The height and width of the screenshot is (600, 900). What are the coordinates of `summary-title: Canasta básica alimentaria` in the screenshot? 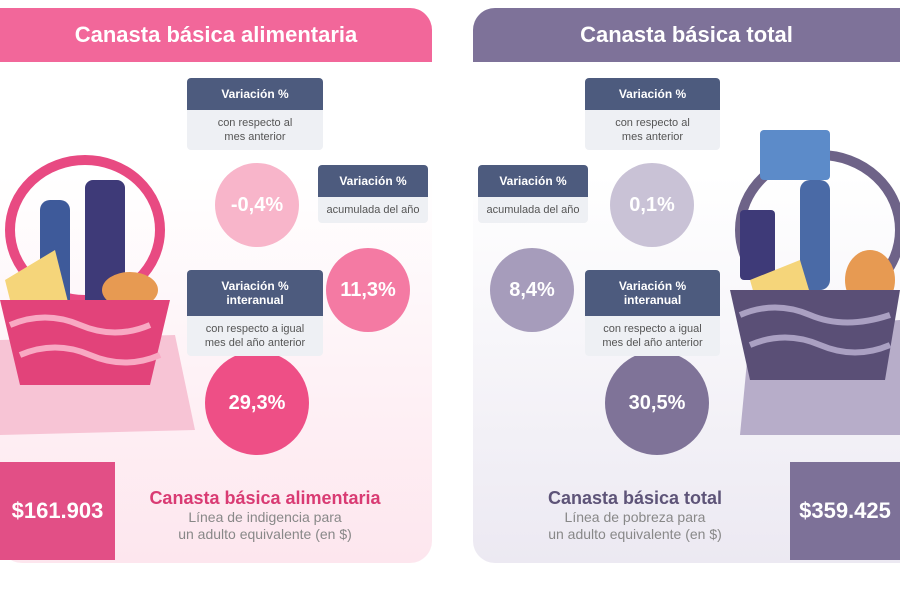 It's located at (265, 498).